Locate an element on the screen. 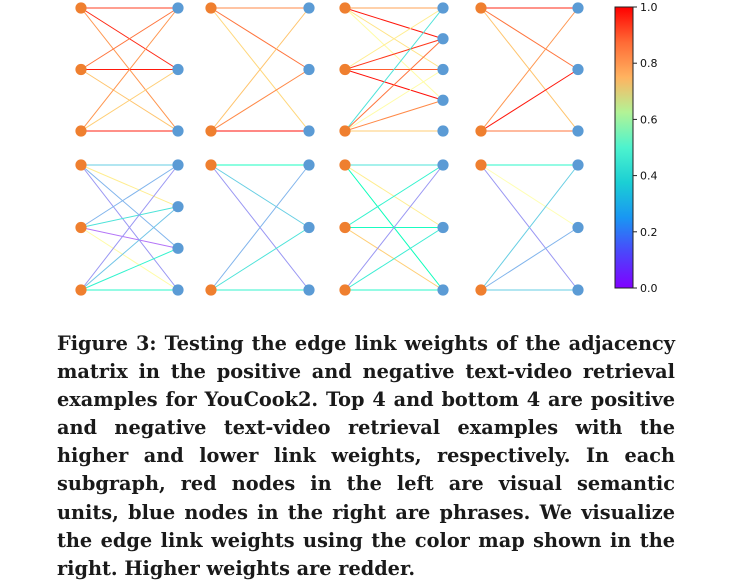 The height and width of the screenshot is (583, 755). colorbar-ticks: 0.0 0.2 0.4 0.6 0.8 1.0 is located at coordinates (645, 148).